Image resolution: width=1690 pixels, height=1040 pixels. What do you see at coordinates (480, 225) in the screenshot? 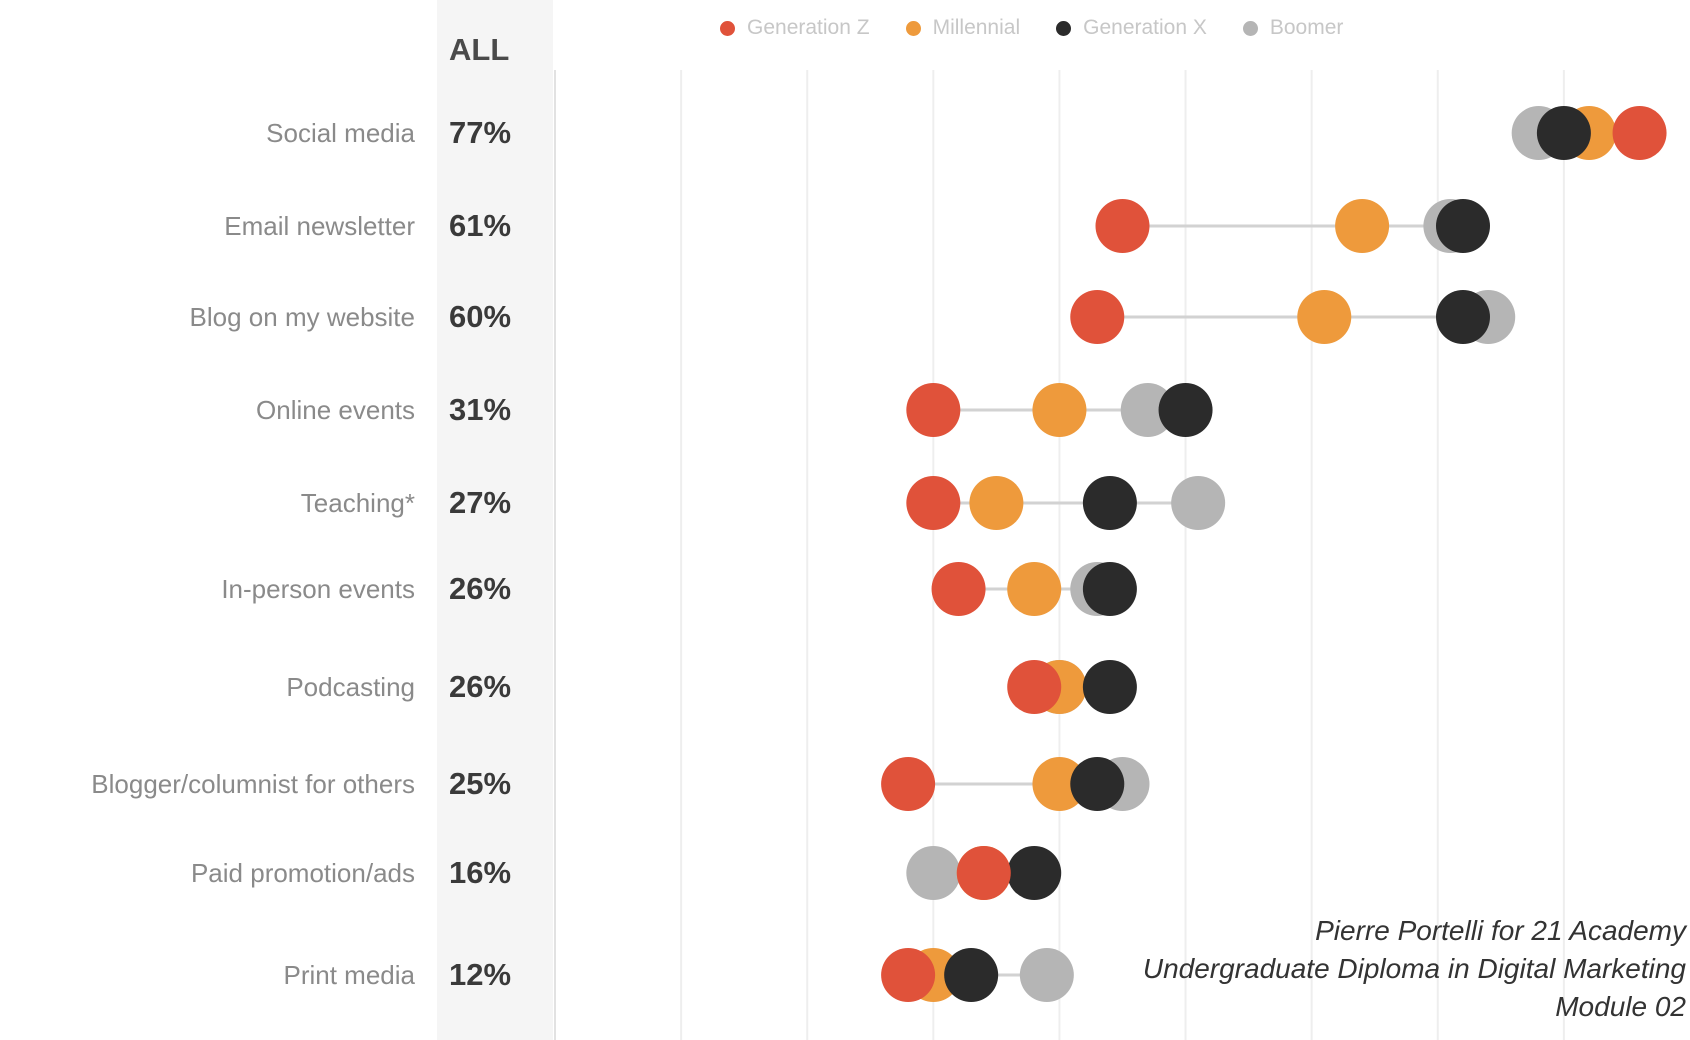
I see `all-percentage: 61%` at bounding box center [480, 225].